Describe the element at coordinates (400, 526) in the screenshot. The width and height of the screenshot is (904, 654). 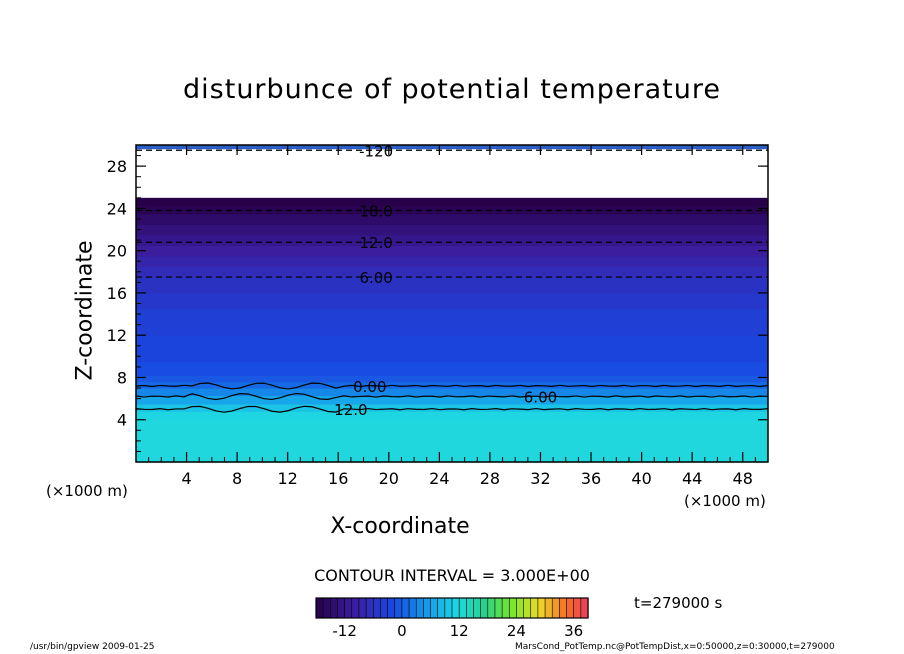
I see `x-axis-label: X-coordinate` at that location.